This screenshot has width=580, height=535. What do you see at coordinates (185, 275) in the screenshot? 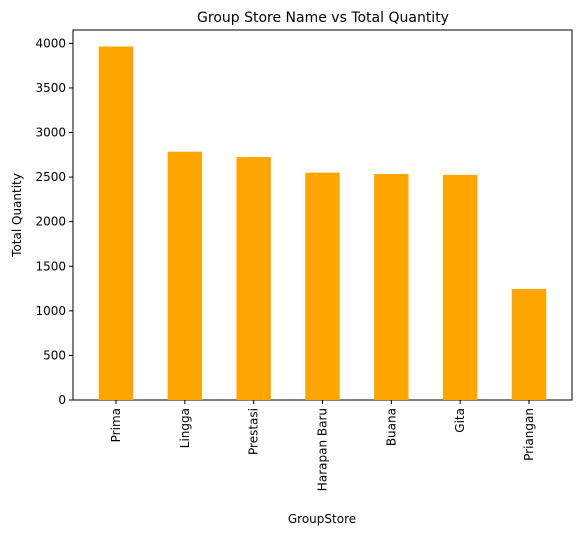
I see `bar-lingga` at bounding box center [185, 275].